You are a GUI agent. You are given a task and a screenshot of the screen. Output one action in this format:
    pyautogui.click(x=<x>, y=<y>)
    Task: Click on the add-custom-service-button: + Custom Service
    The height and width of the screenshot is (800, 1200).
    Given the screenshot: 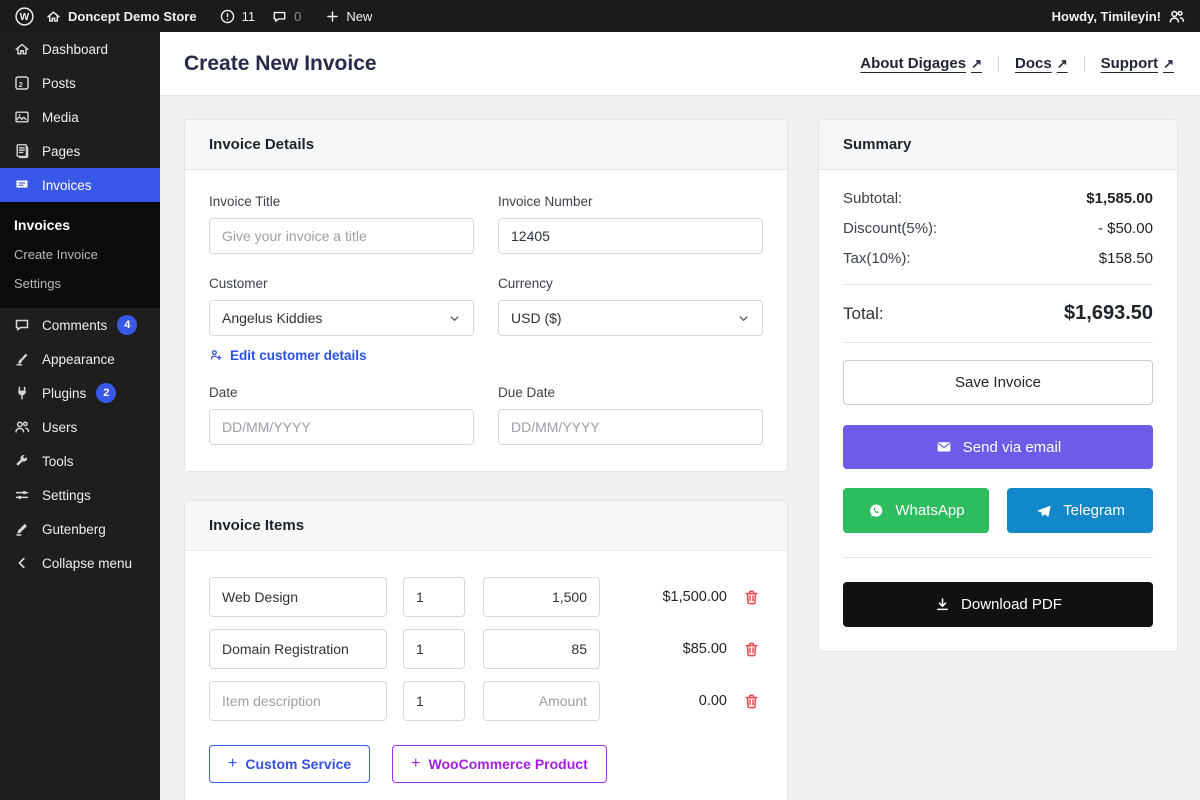 What is the action you would take?
    pyautogui.click(x=290, y=764)
    